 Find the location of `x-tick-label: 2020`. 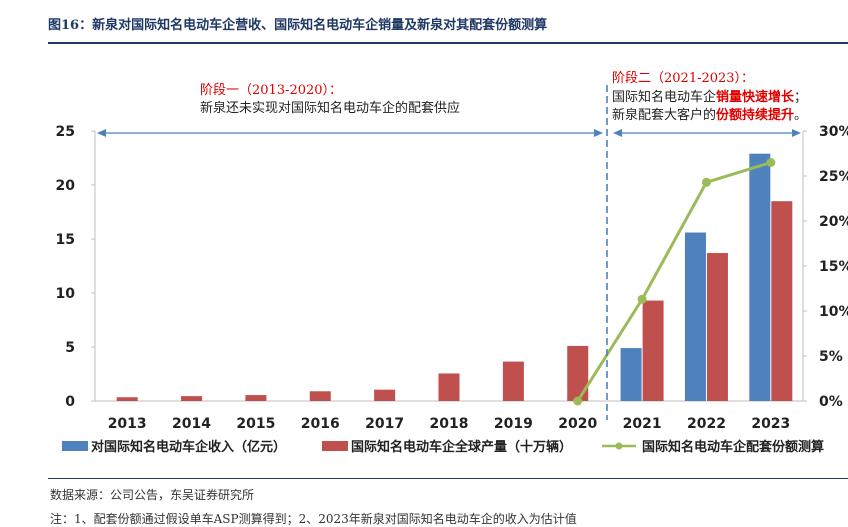

x-tick-label: 2020 is located at coordinates (577, 424).